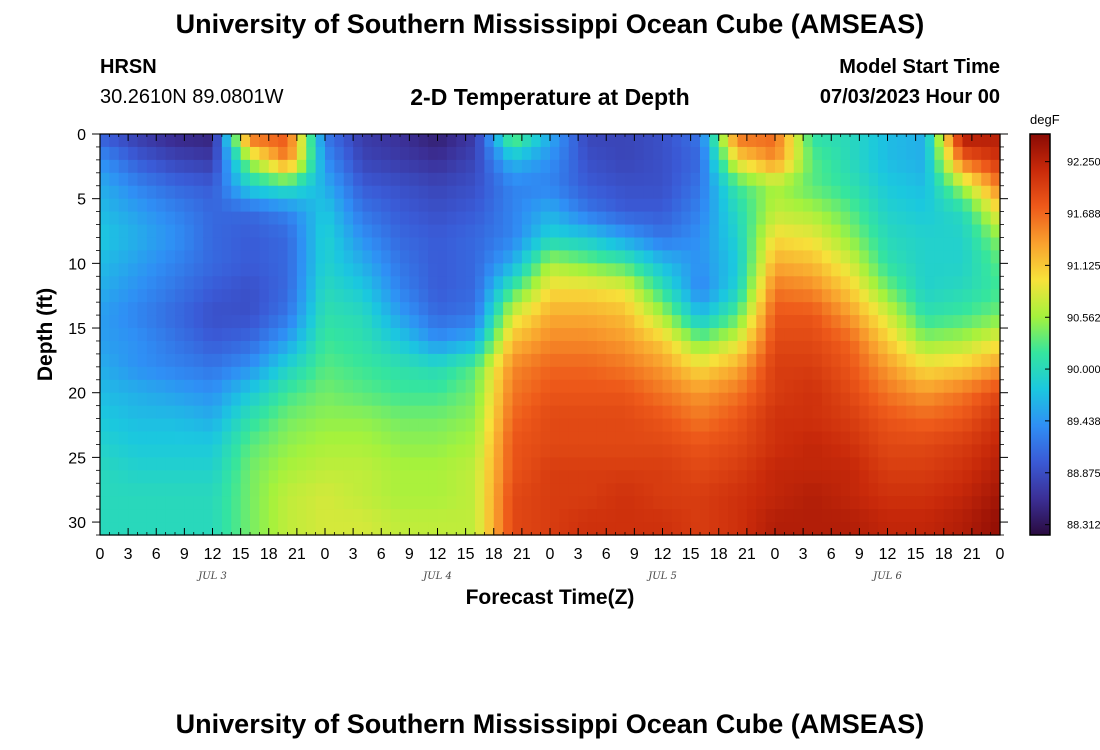  Describe the element at coordinates (1083, 422) in the screenshot. I see `colorbar-tick-label: 89.438` at that location.